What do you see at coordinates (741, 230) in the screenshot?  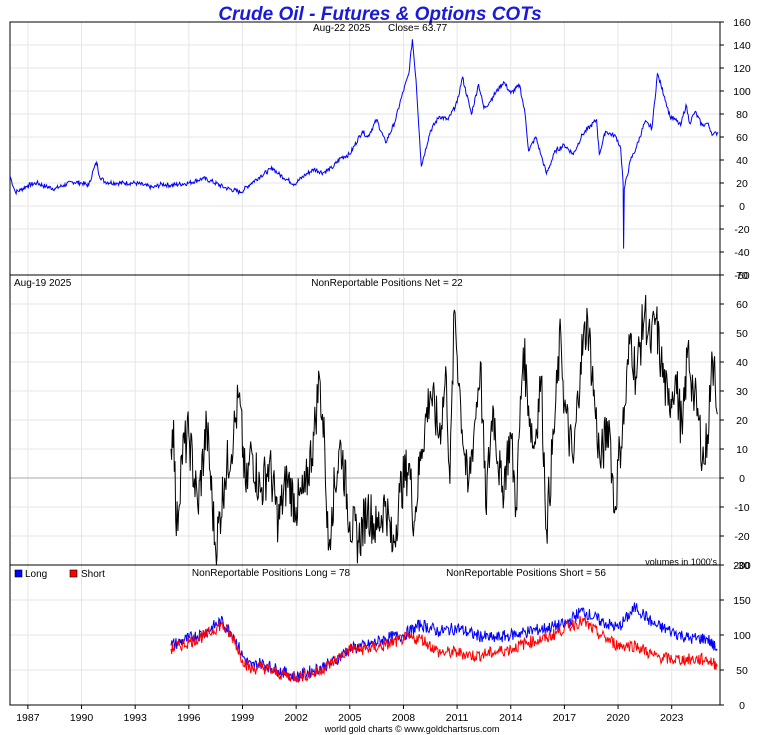 I see `y-tick-label-price: -20` at bounding box center [741, 230].